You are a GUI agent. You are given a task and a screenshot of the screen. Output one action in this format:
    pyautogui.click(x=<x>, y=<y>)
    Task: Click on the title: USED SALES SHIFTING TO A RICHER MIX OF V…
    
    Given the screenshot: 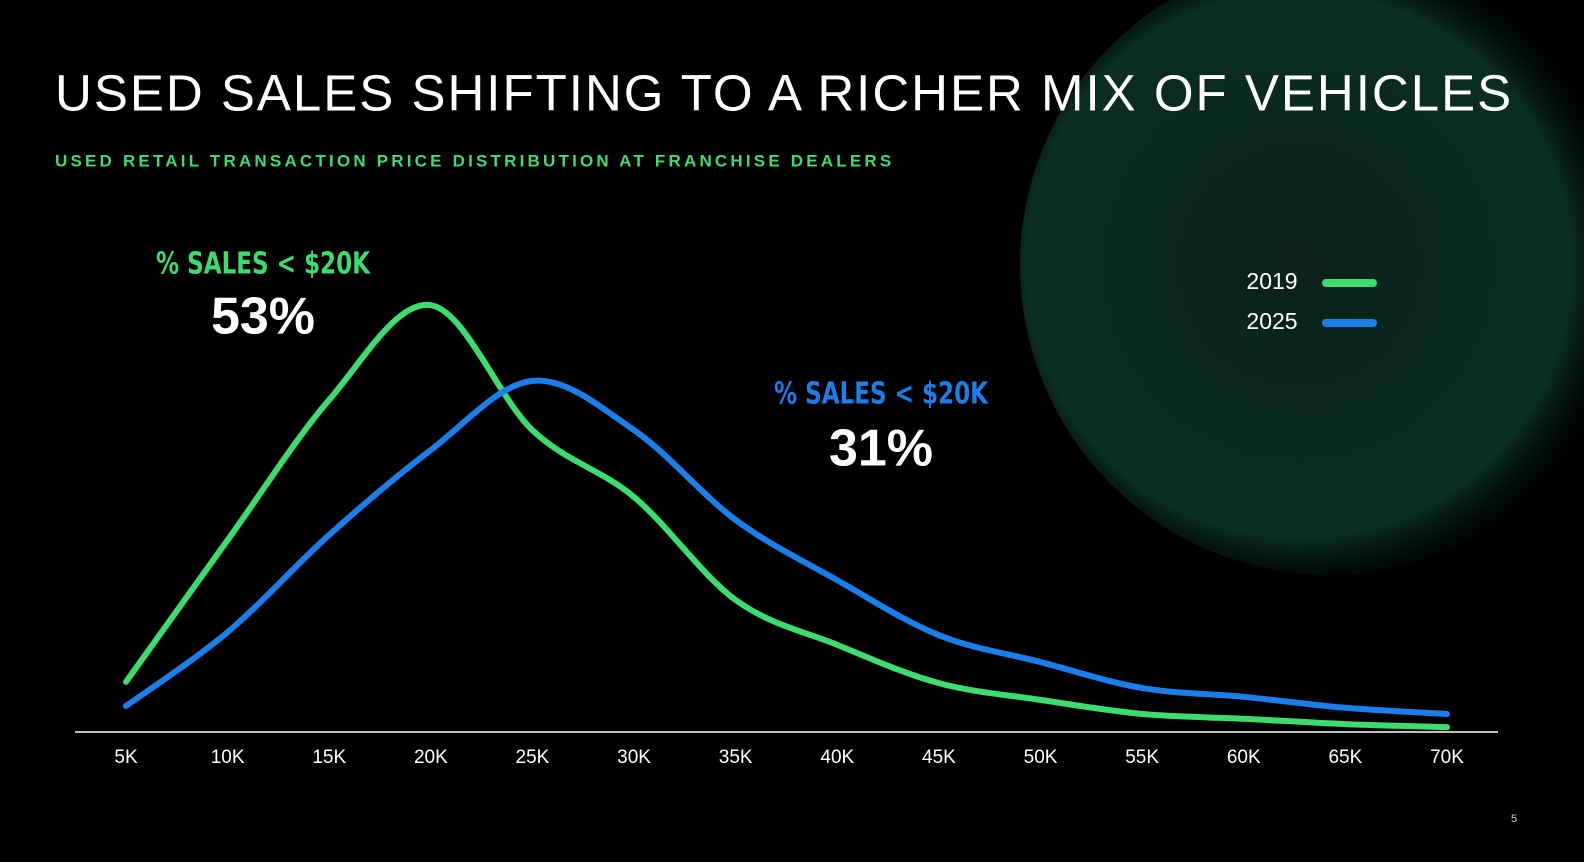 What is the action you would take?
    pyautogui.click(x=784, y=92)
    